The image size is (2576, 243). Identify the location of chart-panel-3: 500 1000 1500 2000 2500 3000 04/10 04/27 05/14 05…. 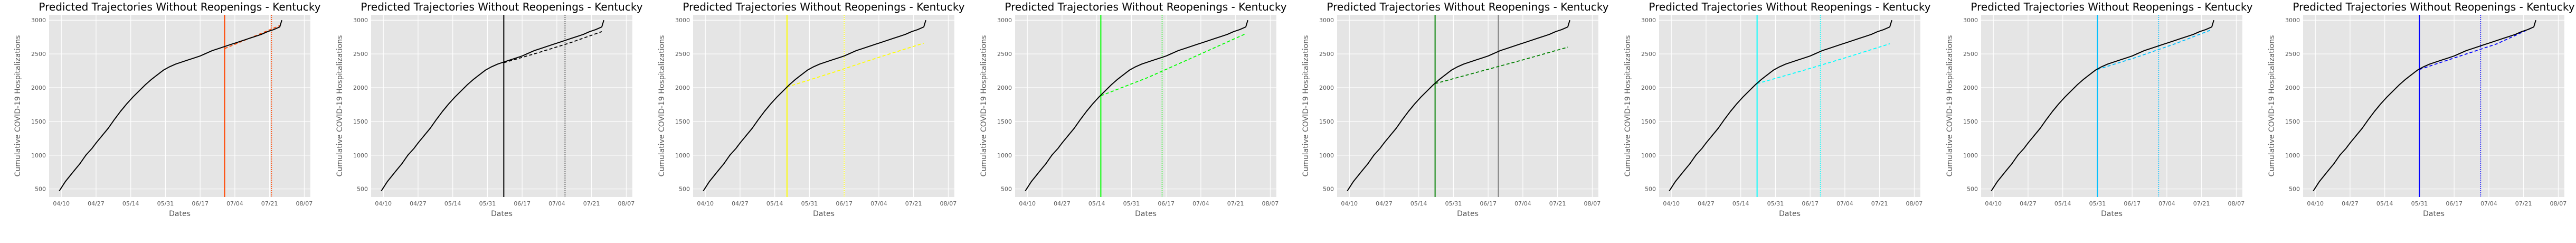
(811, 109).